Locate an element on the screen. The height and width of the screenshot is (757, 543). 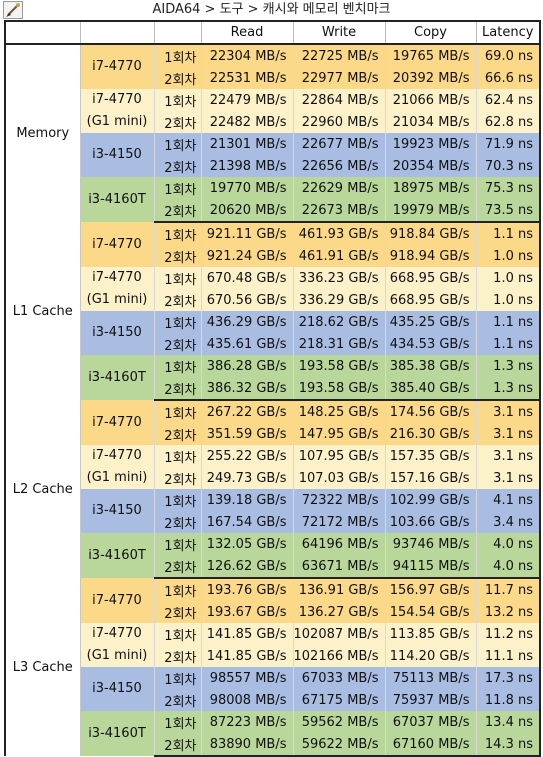
read-value: 255.22 GB/s is located at coordinates (247, 456).